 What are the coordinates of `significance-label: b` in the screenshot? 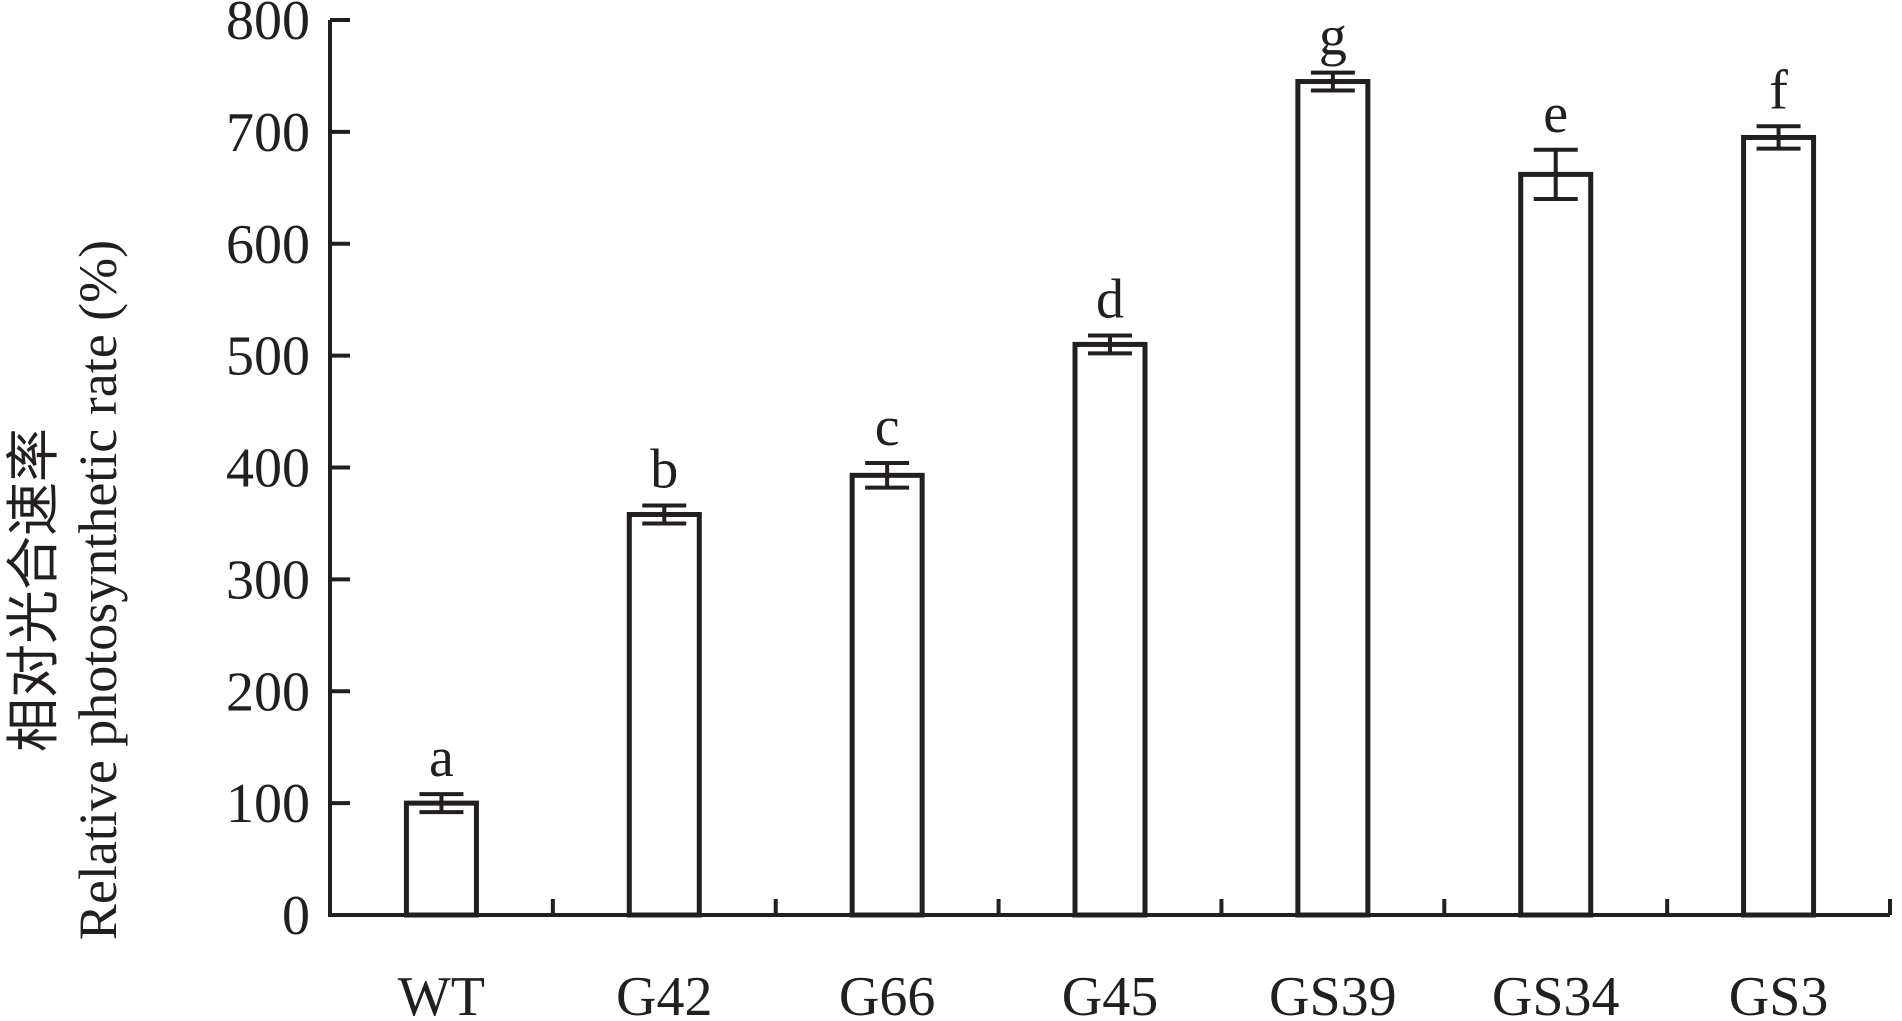 It's located at (664, 470).